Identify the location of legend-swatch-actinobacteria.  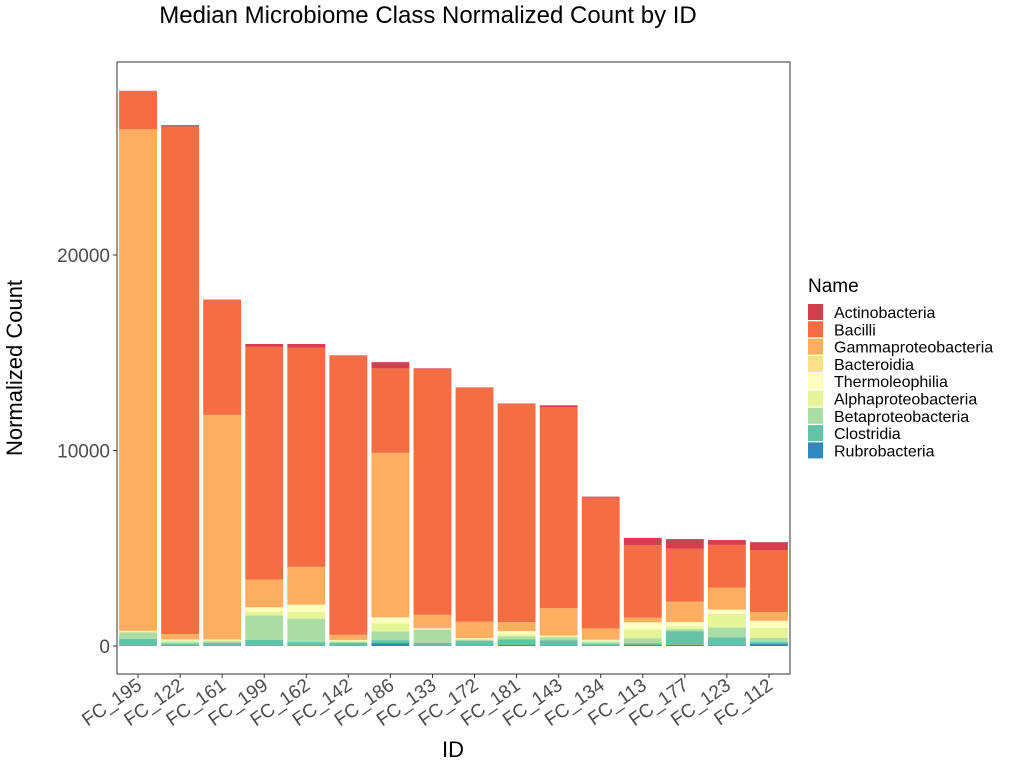
(815, 312).